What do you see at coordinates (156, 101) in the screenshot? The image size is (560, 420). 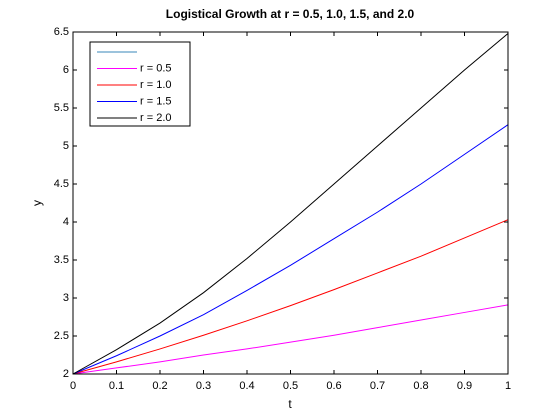 I see `legend-label: r = 1.5` at bounding box center [156, 101].